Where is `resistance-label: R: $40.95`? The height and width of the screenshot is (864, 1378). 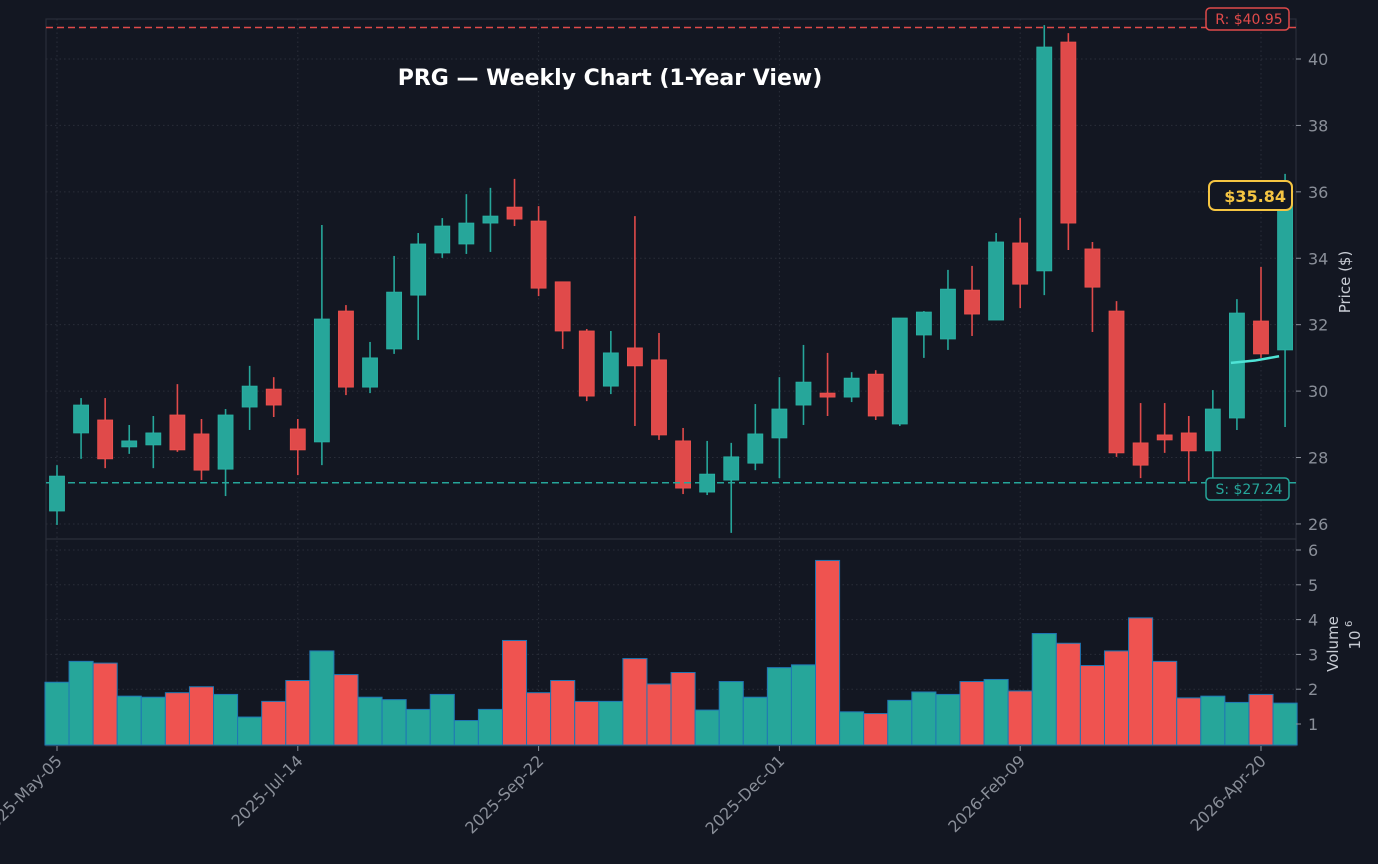
resistance-label: R: $40.95 is located at coordinates (1247, 19).